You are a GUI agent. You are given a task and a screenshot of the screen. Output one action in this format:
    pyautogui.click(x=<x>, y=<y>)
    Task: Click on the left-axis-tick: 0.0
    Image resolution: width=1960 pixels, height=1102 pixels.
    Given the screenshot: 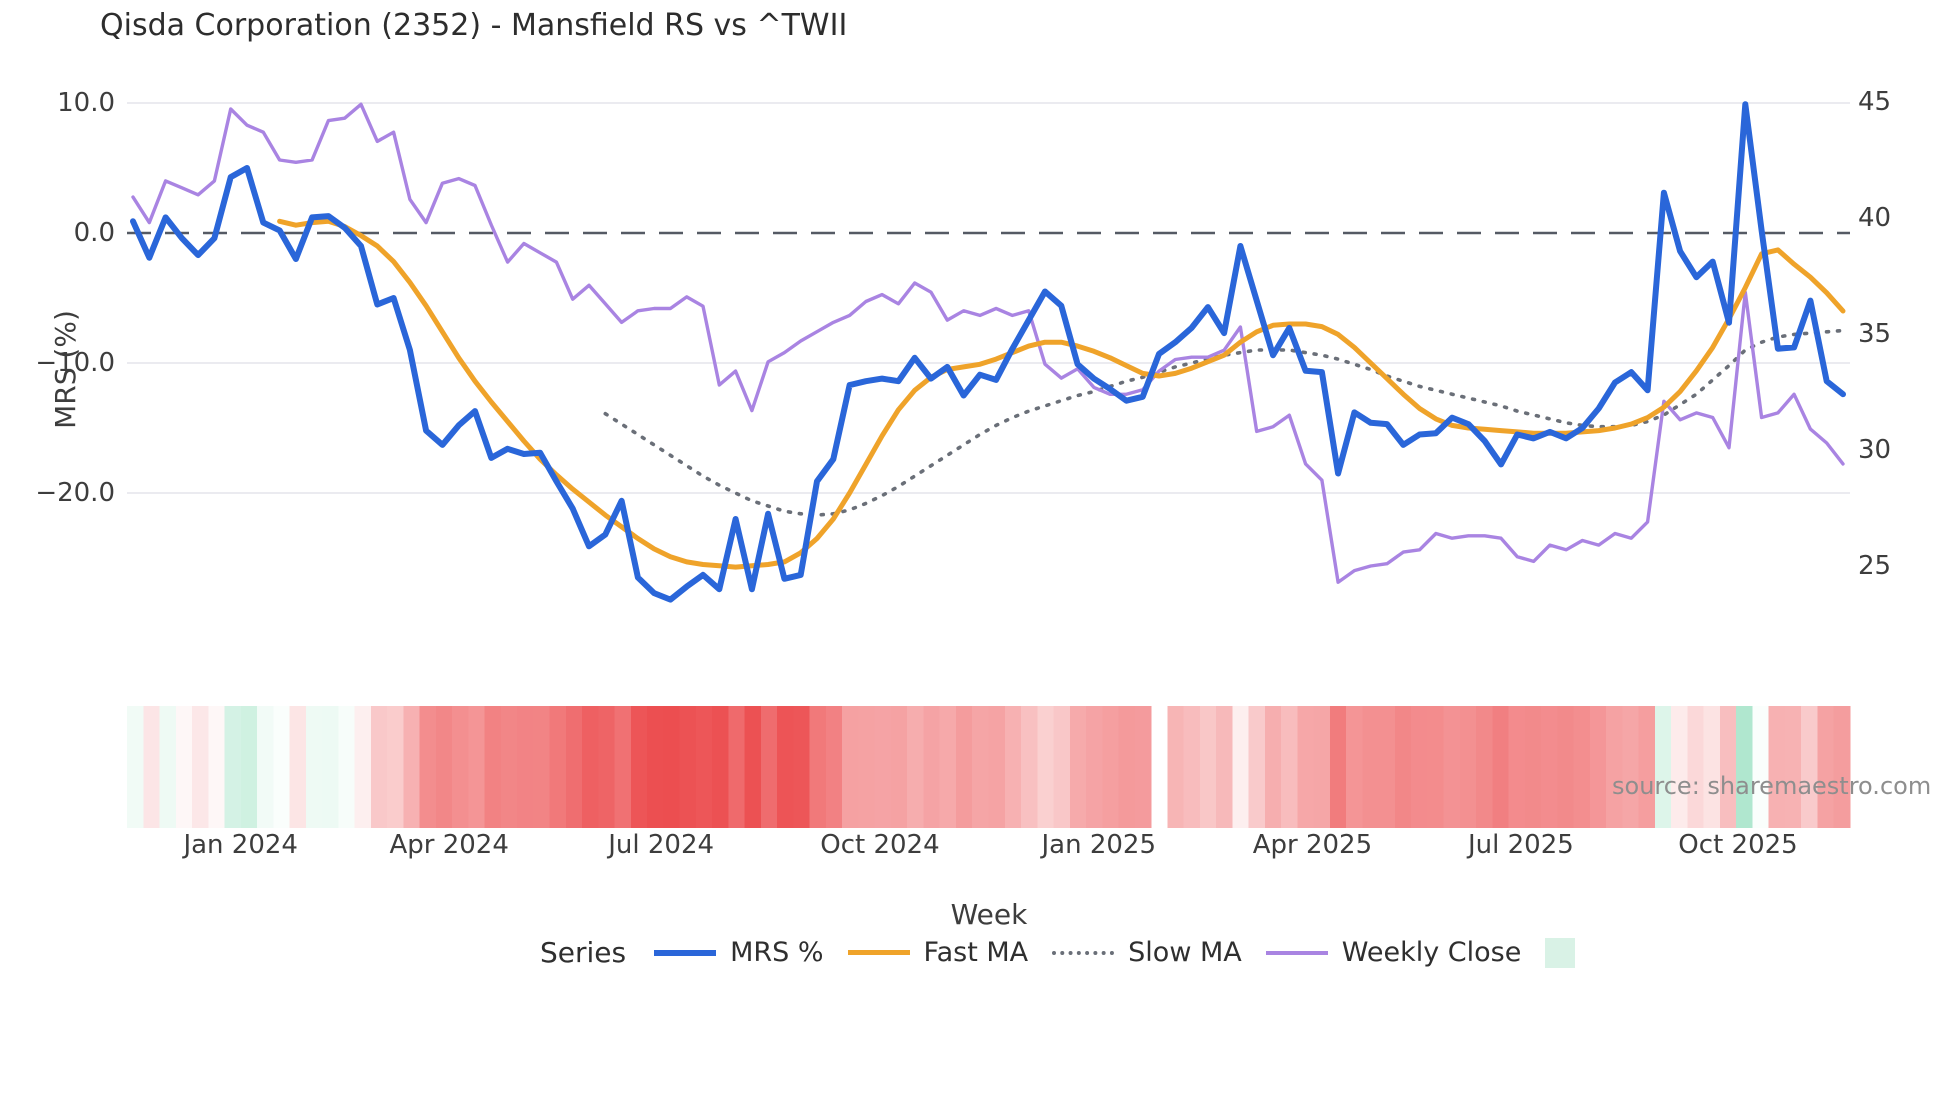 What is the action you would take?
    pyautogui.click(x=94, y=233)
    